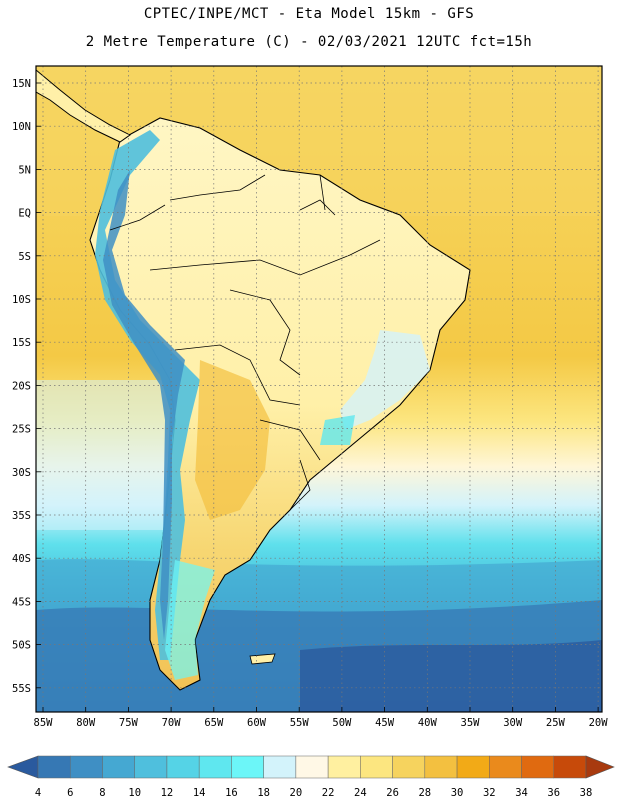 This screenshot has width=618, height=800. I want to click on lat-label: EQ, so click(24, 214).